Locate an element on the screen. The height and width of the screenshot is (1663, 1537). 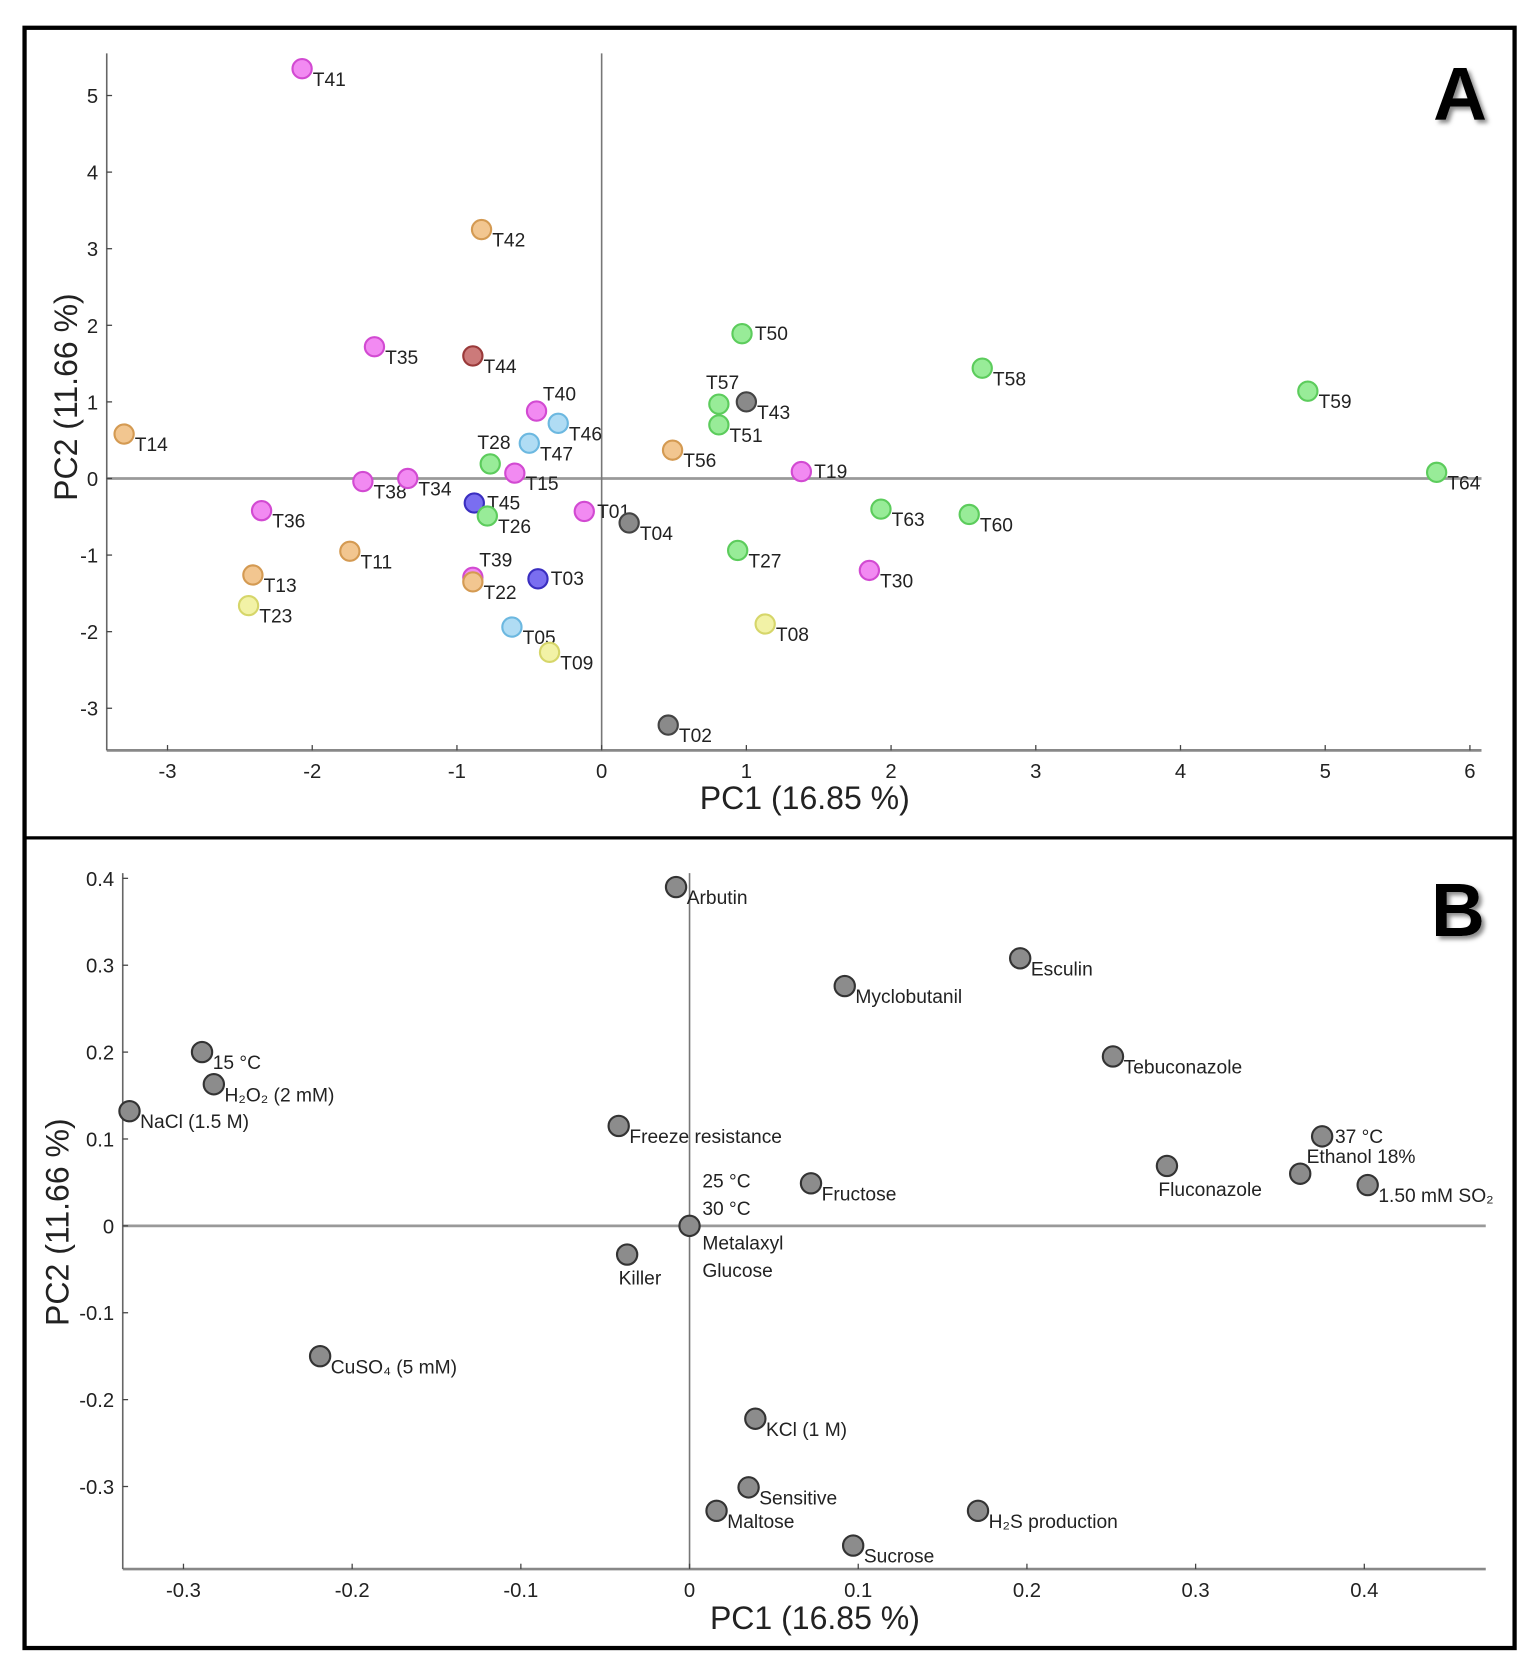
point-label: H₂O₂ (2 mM) is located at coordinates (280, 1095).